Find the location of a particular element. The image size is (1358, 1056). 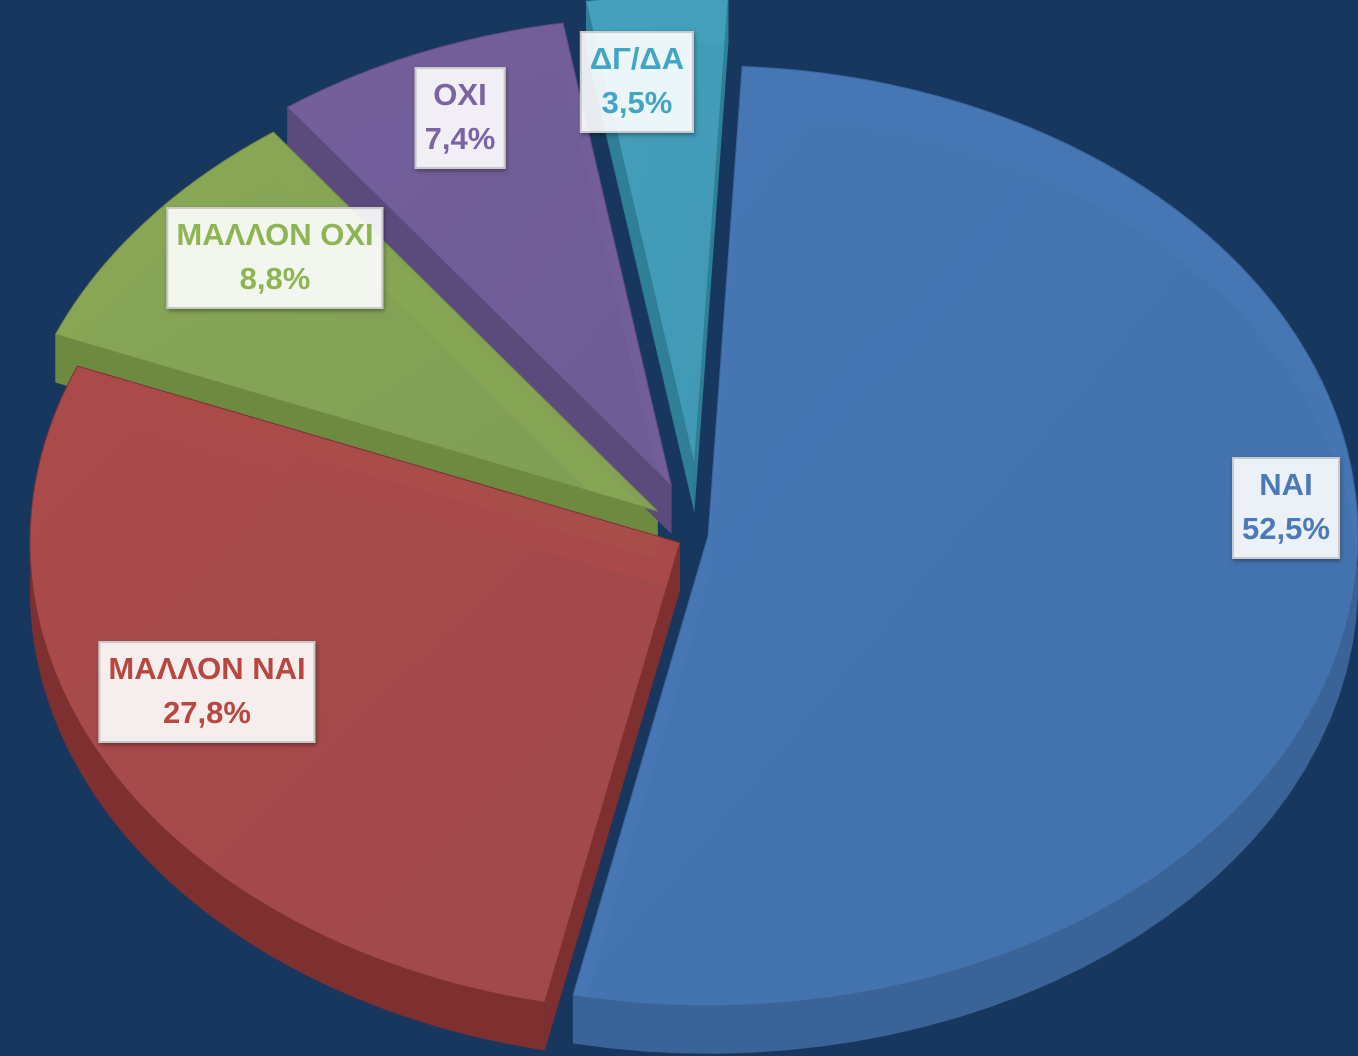

slice-label-oxi: ΟΧΙ 7,4% is located at coordinates (460, 118).